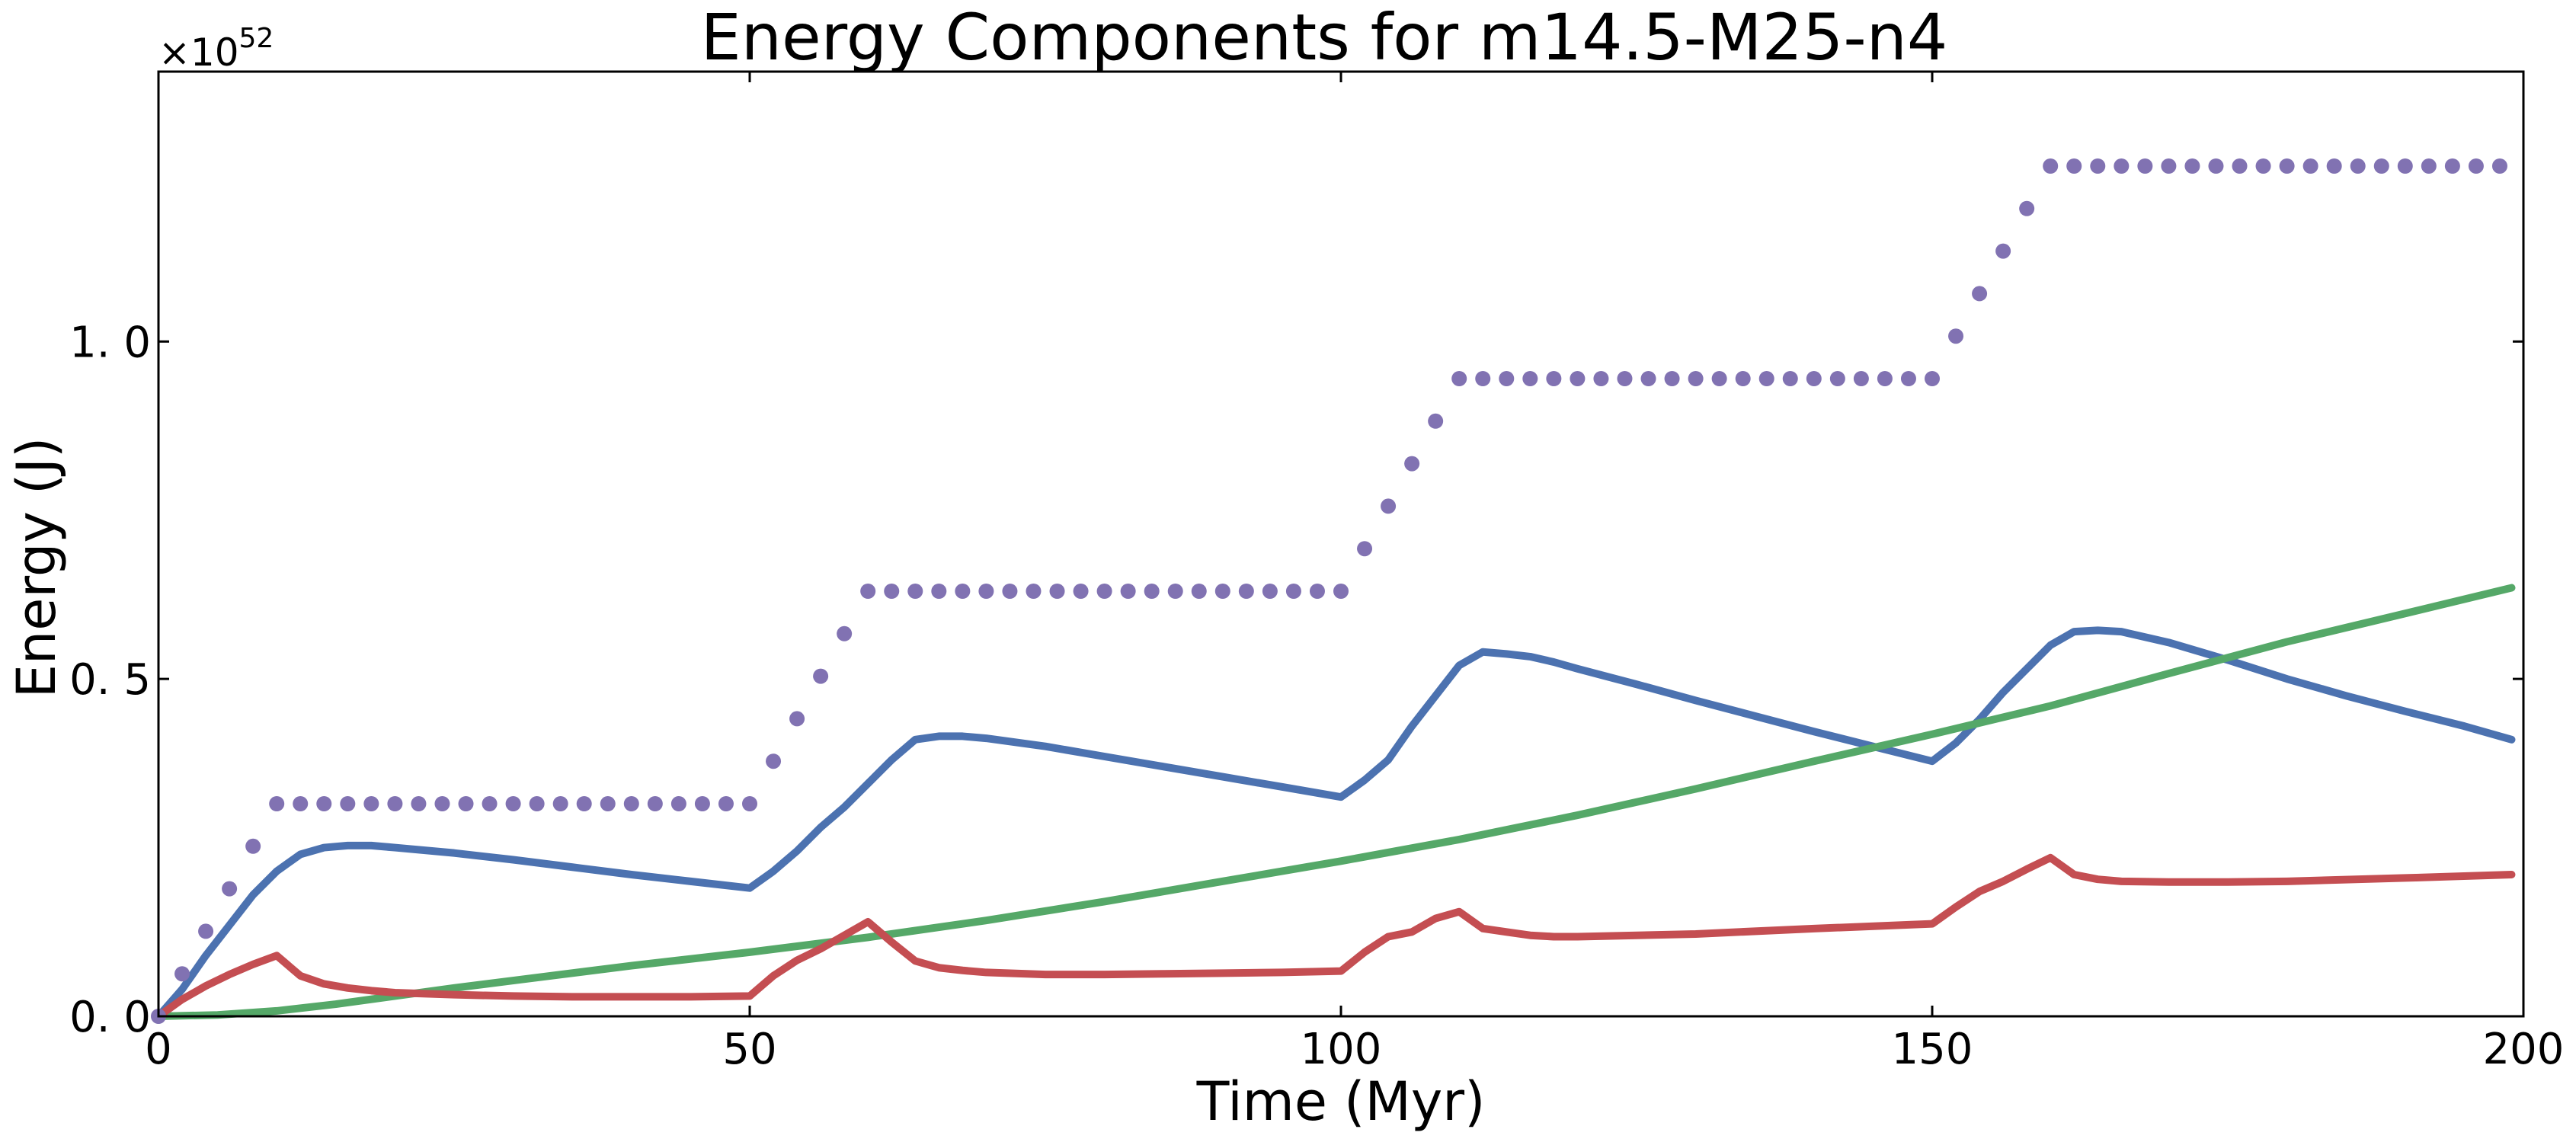  Describe the element at coordinates (36, 568) in the screenshot. I see `y-axis-label: Energy (J)` at that location.